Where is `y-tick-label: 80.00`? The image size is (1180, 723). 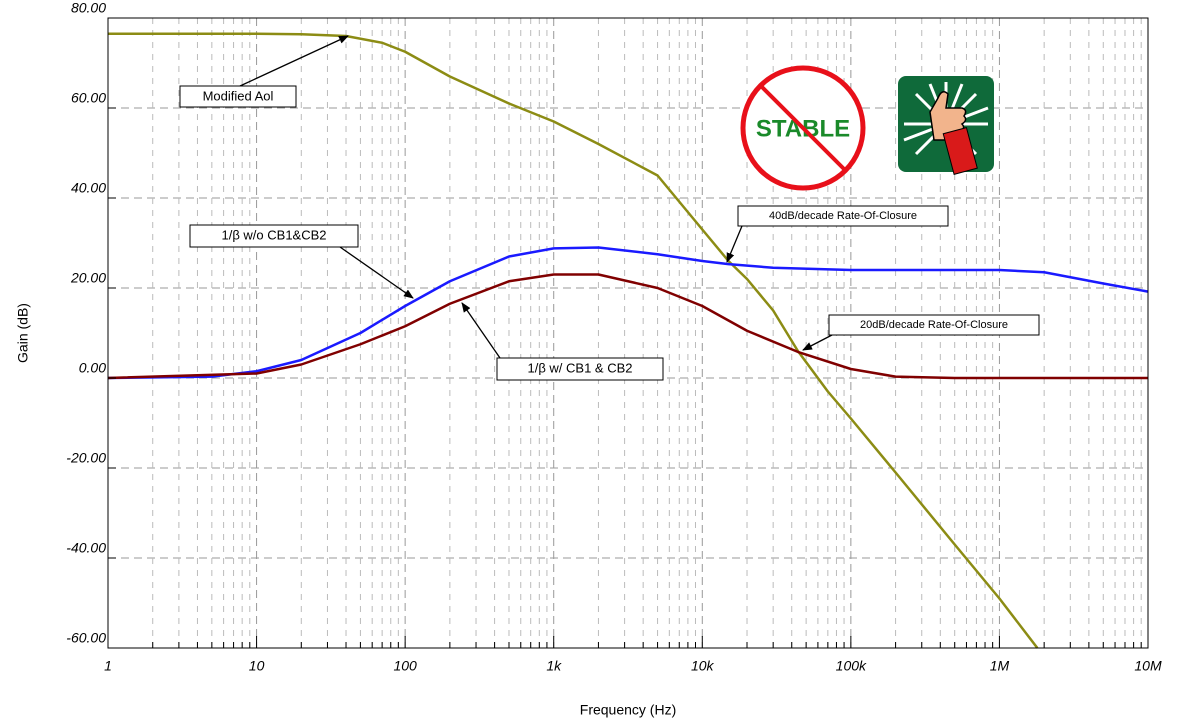
y-tick-label: 80.00 is located at coordinates (88, 8).